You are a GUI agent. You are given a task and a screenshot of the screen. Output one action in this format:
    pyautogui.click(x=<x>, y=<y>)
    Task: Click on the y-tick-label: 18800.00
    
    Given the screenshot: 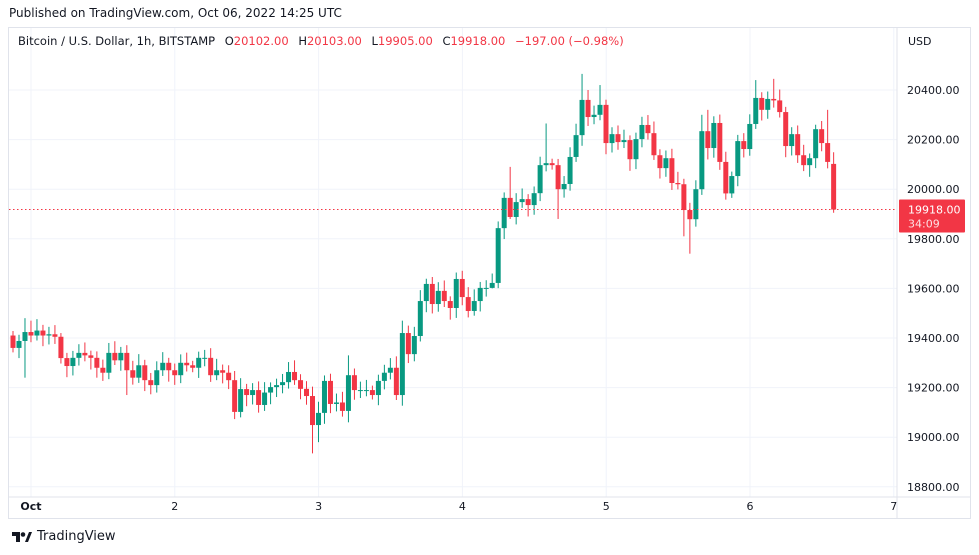 What is the action you would take?
    pyautogui.click(x=933, y=487)
    